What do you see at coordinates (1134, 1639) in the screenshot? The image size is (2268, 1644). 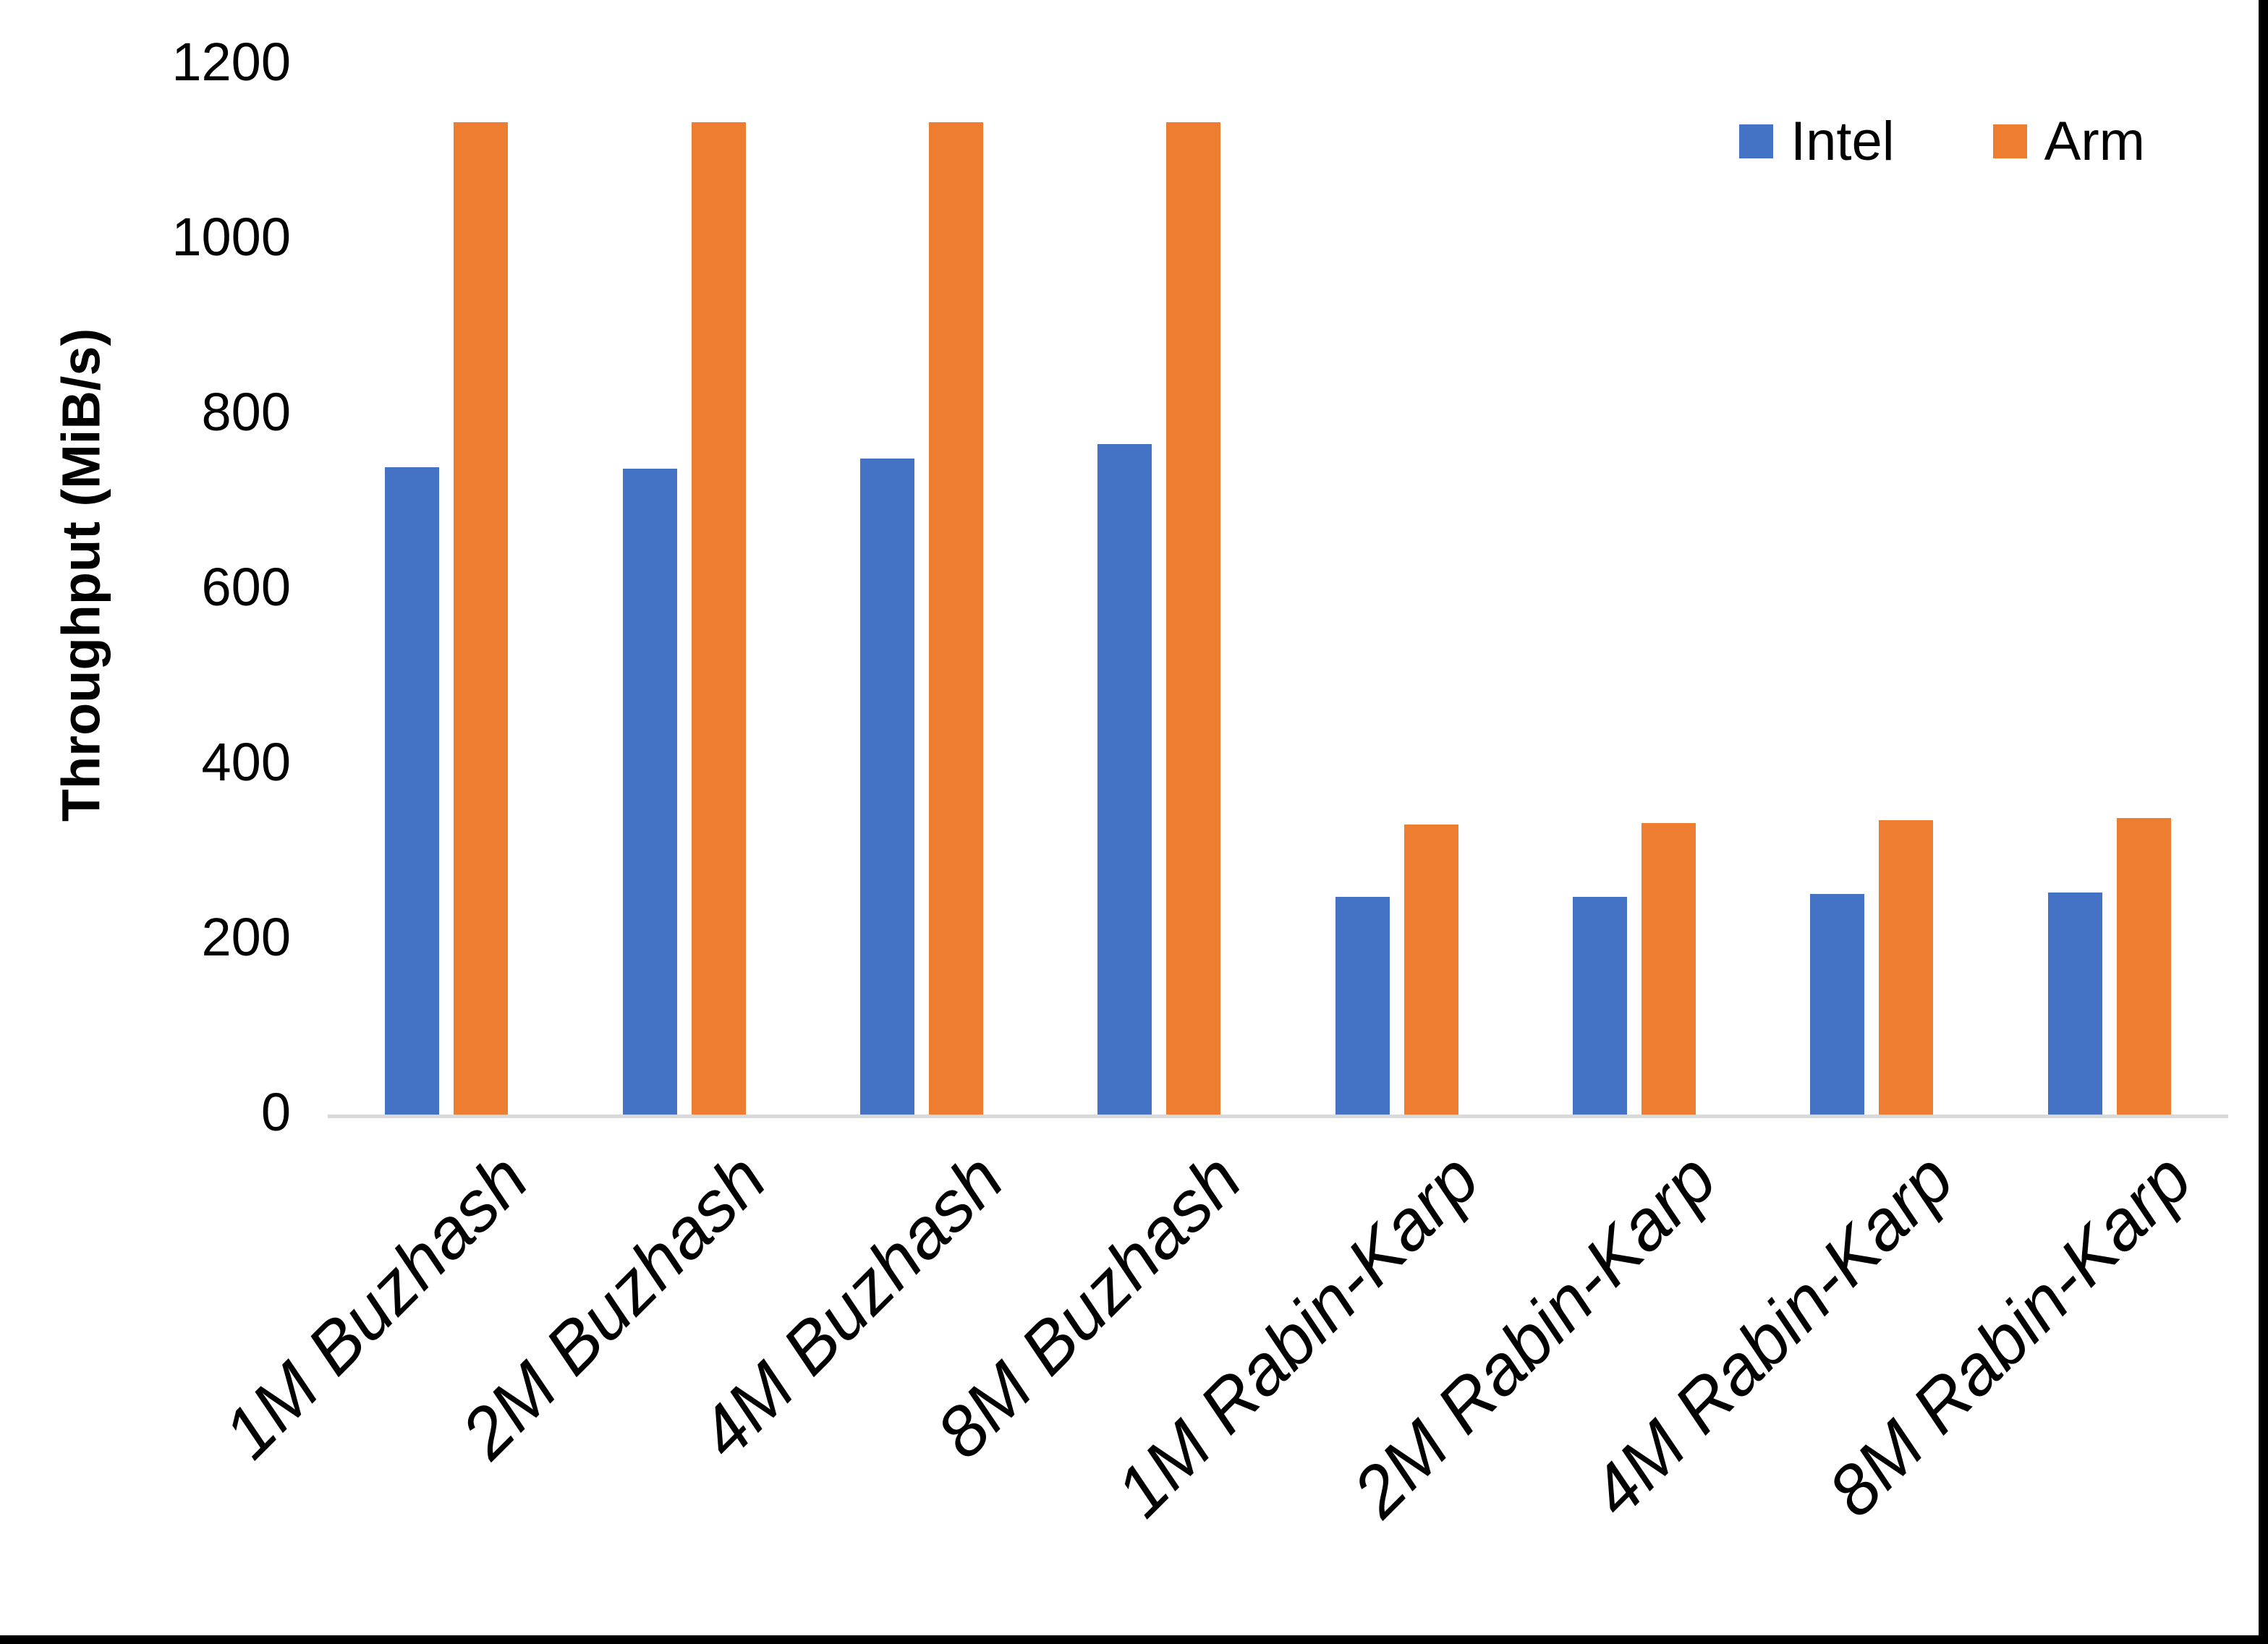 I see `figure-border-bottom` at bounding box center [1134, 1639].